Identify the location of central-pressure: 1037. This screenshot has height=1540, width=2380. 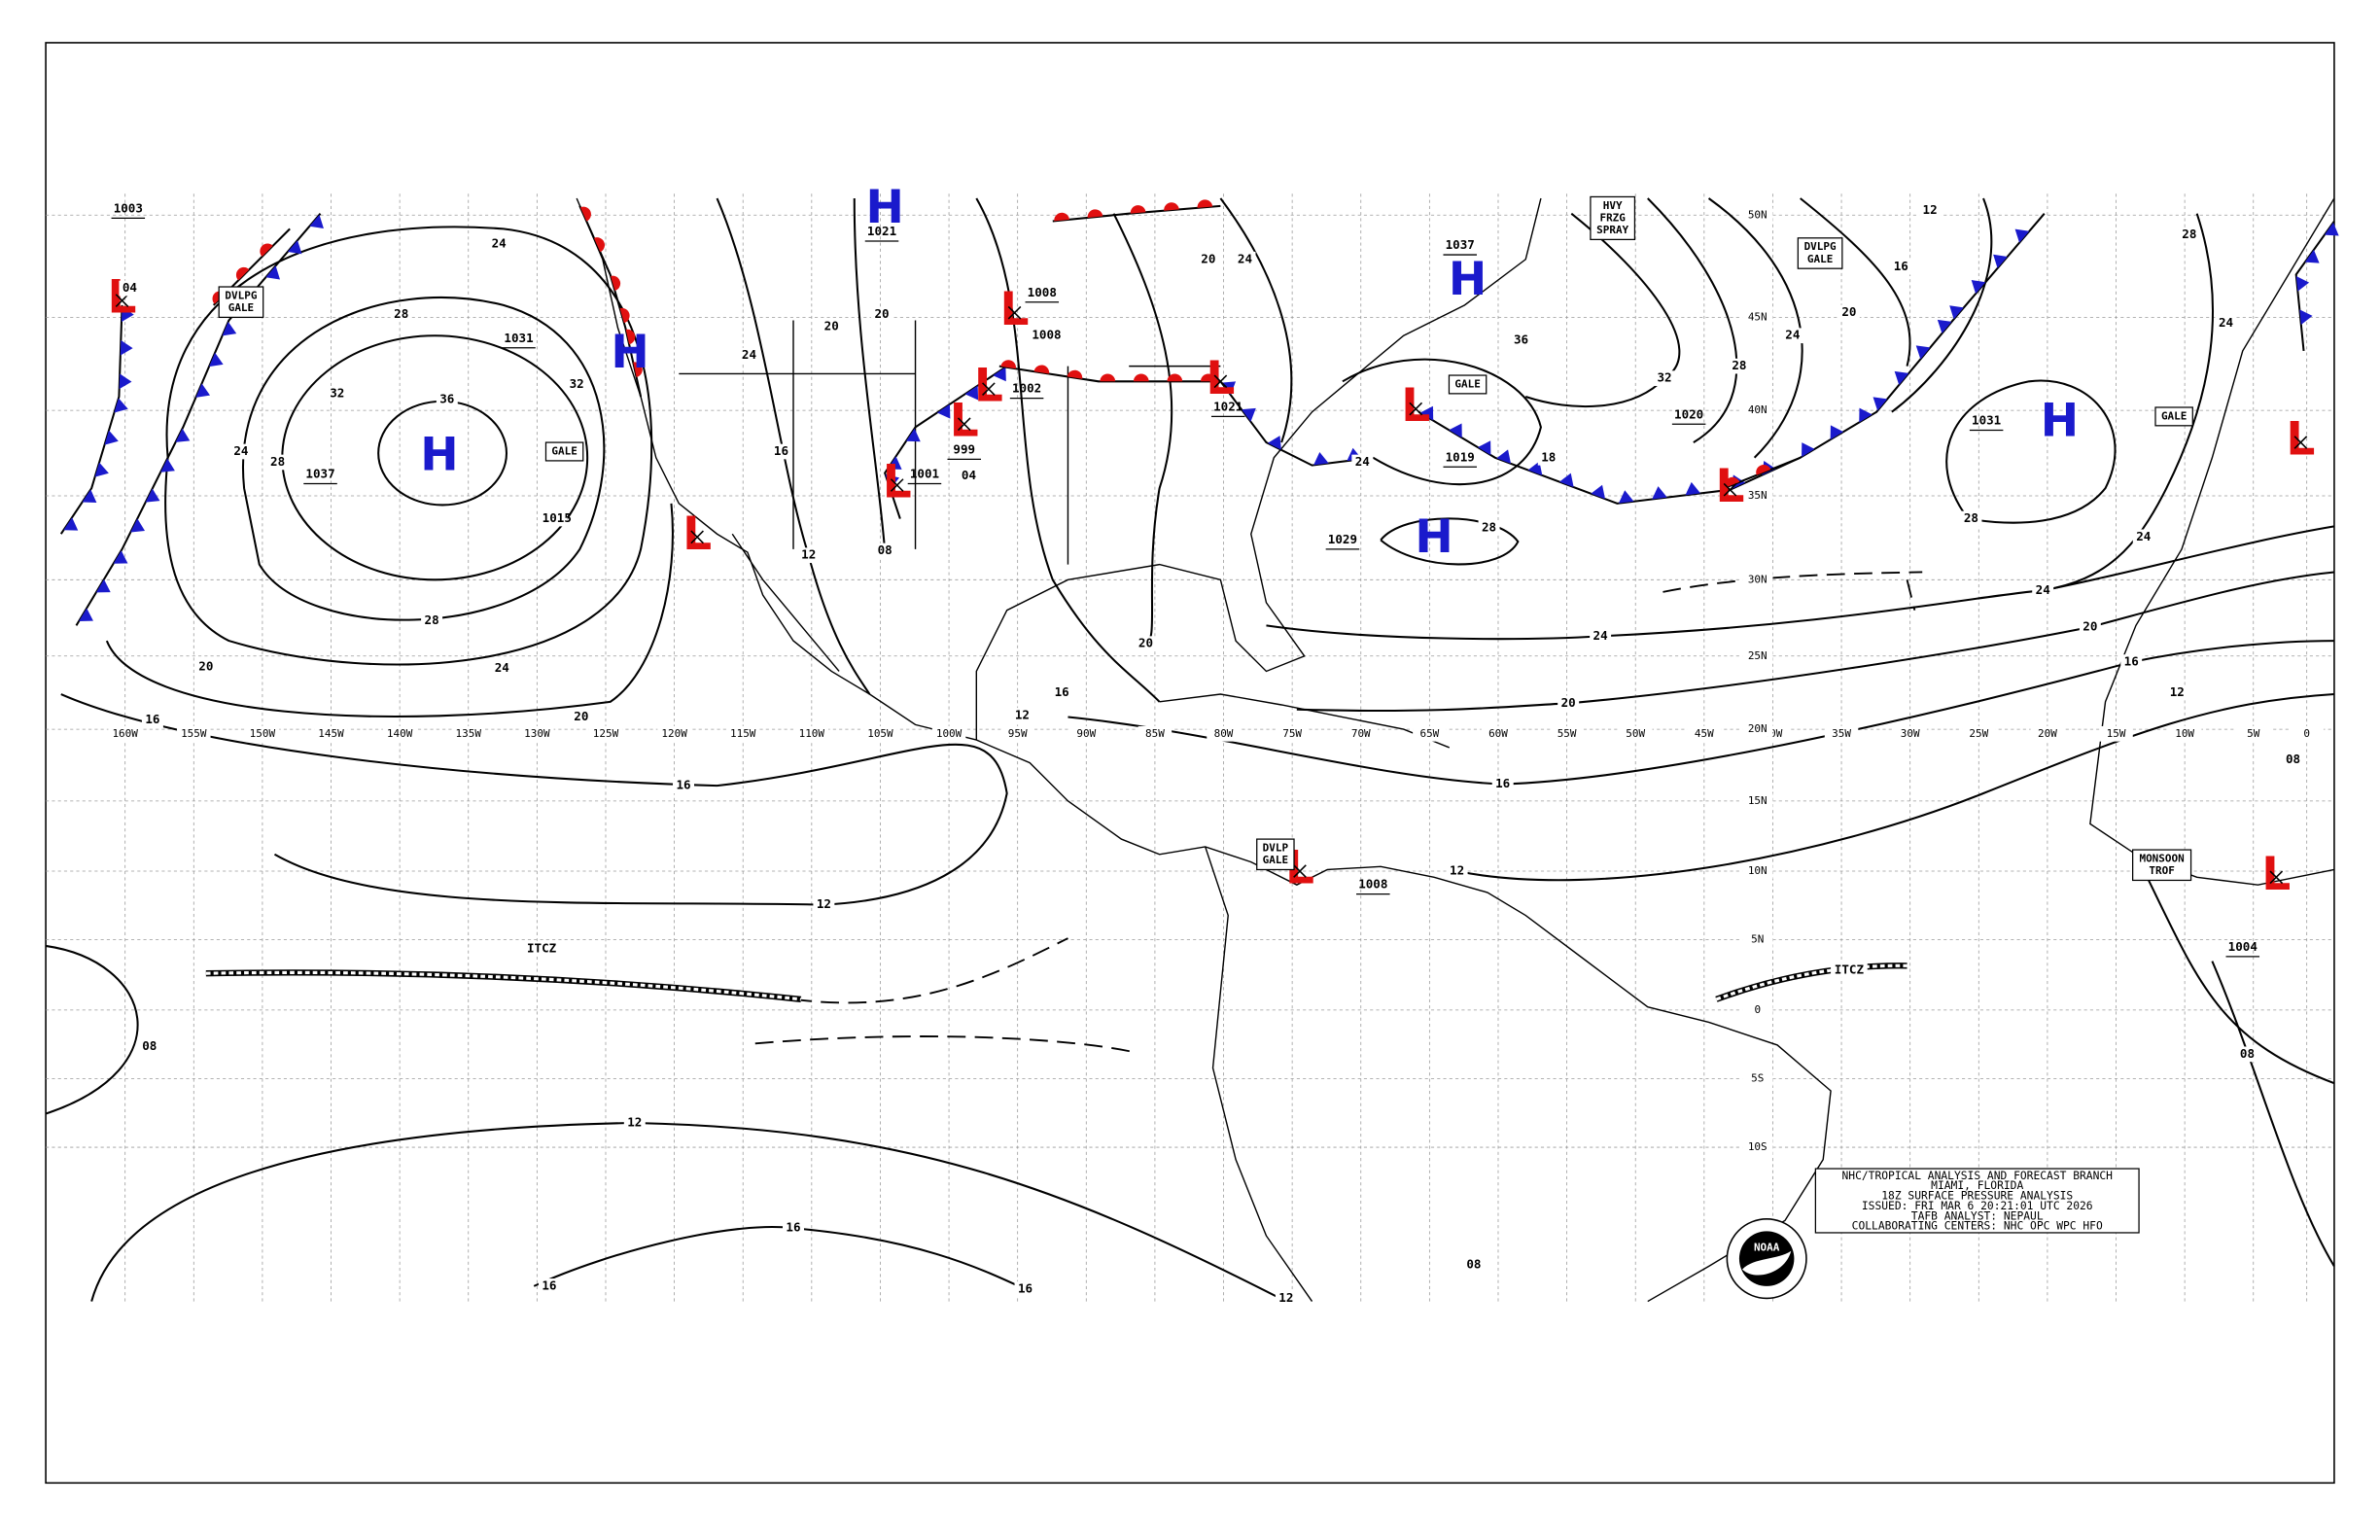
(319, 474).